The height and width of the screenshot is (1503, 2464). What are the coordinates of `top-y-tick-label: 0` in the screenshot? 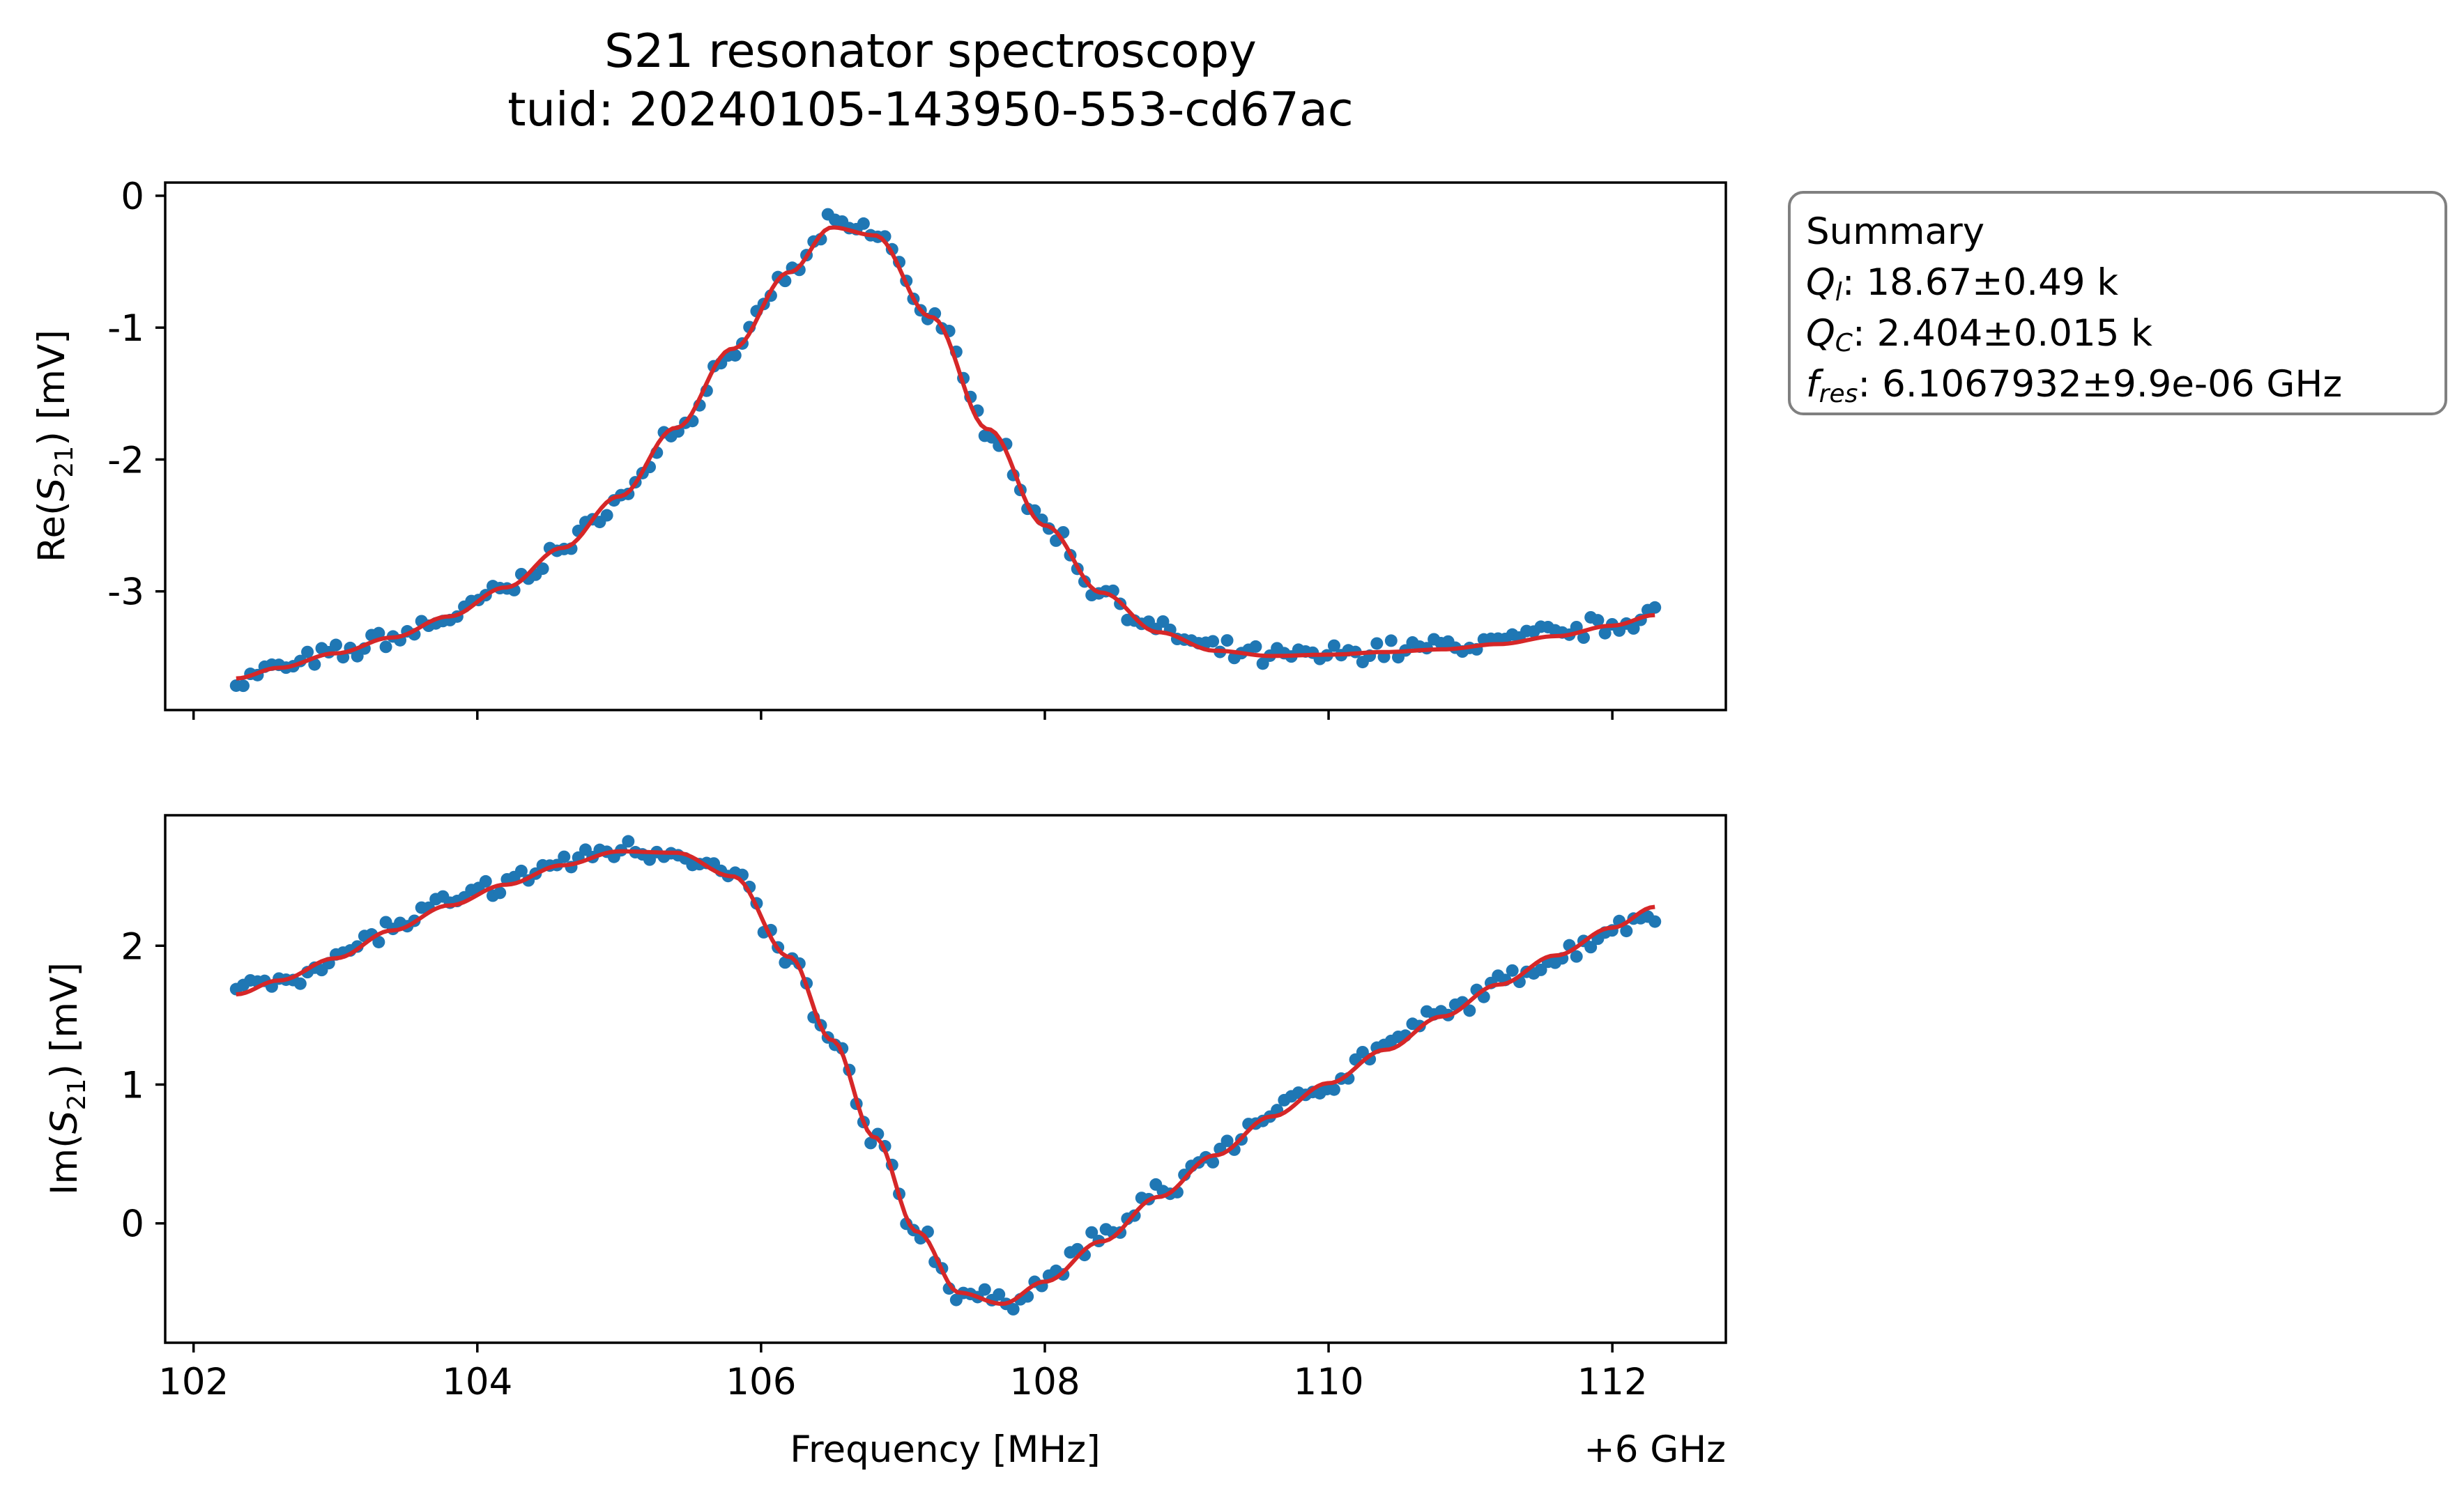 It's located at (132, 197).